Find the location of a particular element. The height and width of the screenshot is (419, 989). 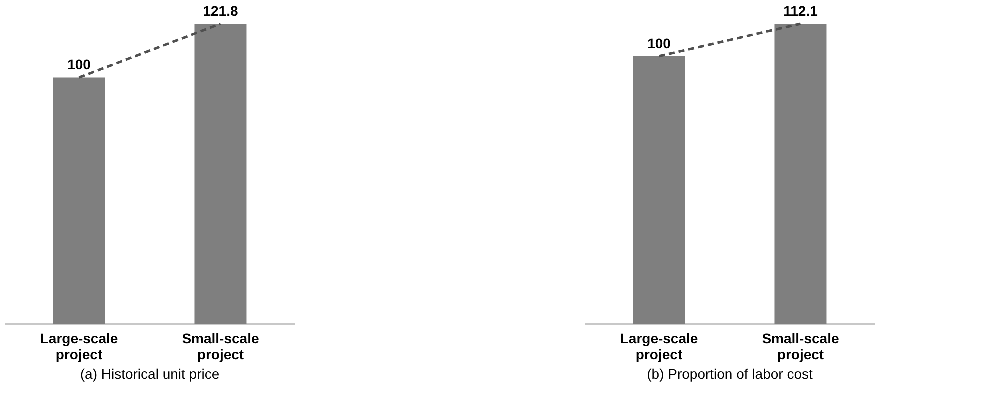

data-label: 121.8 is located at coordinates (220, 11).